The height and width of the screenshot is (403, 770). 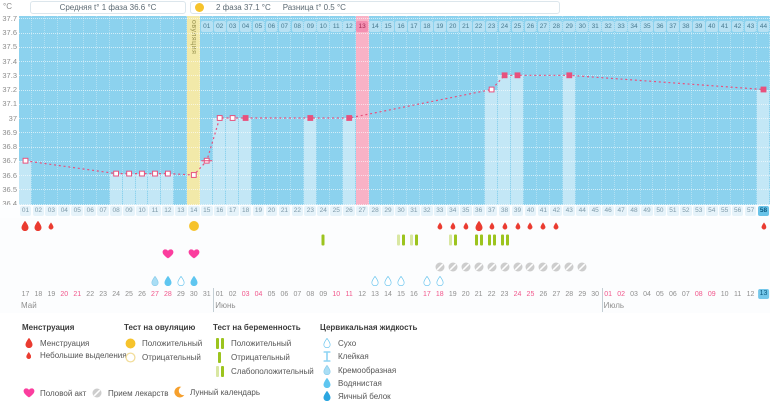 What do you see at coordinates (310, 26) in the screenshot?
I see `dpo-number-chip: 09` at bounding box center [310, 26].